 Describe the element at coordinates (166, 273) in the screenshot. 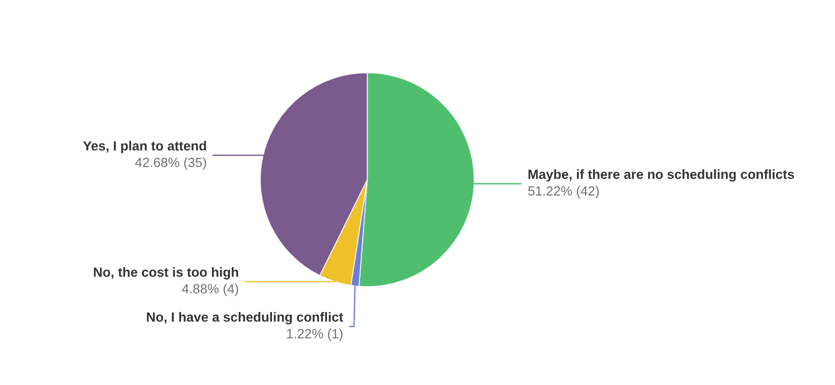

I see `slice-label: No, the cost is too high` at that location.